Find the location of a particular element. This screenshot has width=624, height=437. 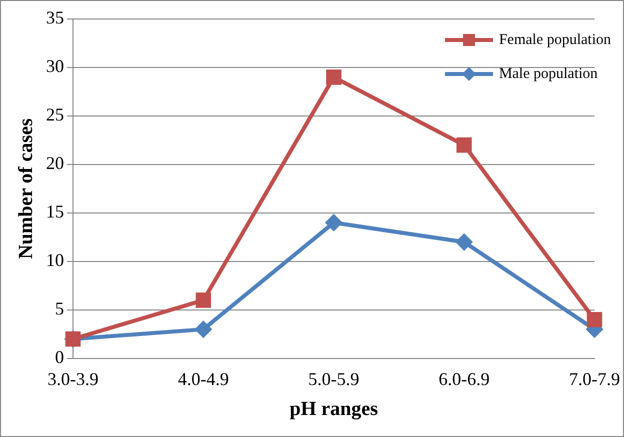

x-tick-label: 4.0-4.9 is located at coordinates (203, 378).